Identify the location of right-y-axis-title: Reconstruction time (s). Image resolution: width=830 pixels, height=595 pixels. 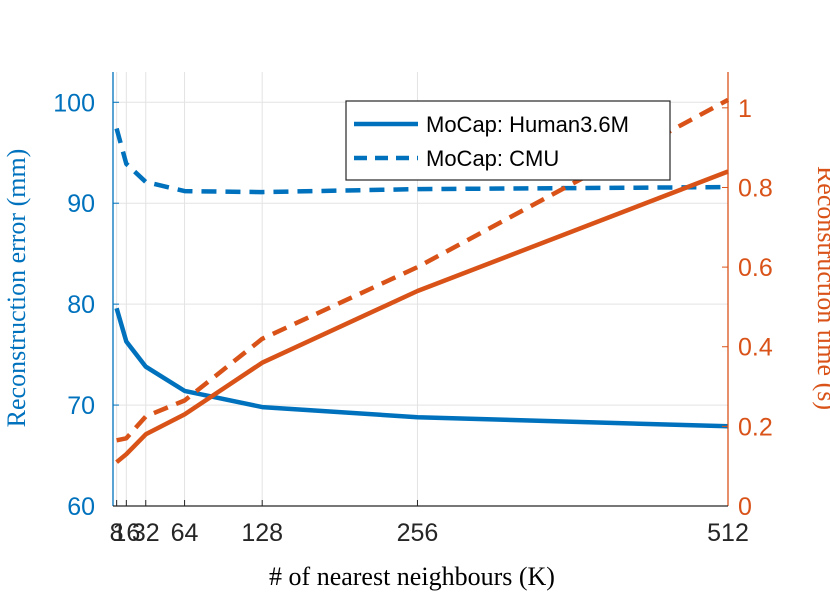
(821, 288).